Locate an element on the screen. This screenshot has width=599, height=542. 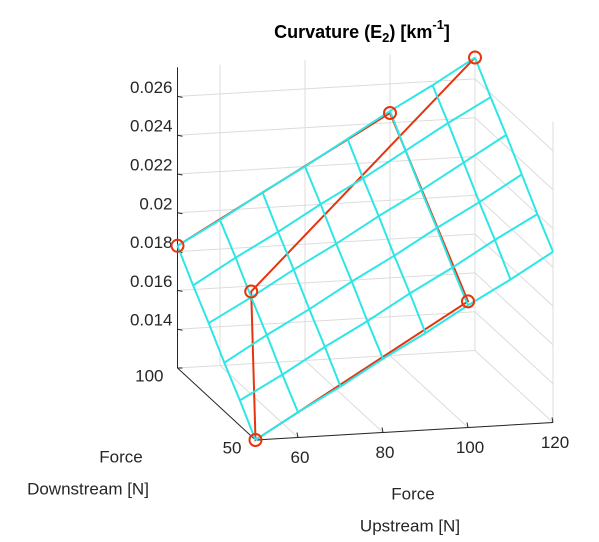
z-tick-label: 0.022 is located at coordinates (151, 164).